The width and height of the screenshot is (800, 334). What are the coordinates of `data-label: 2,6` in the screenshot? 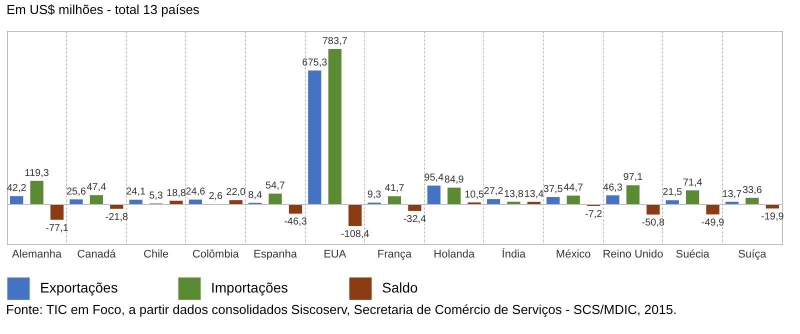 It's located at (216, 196).